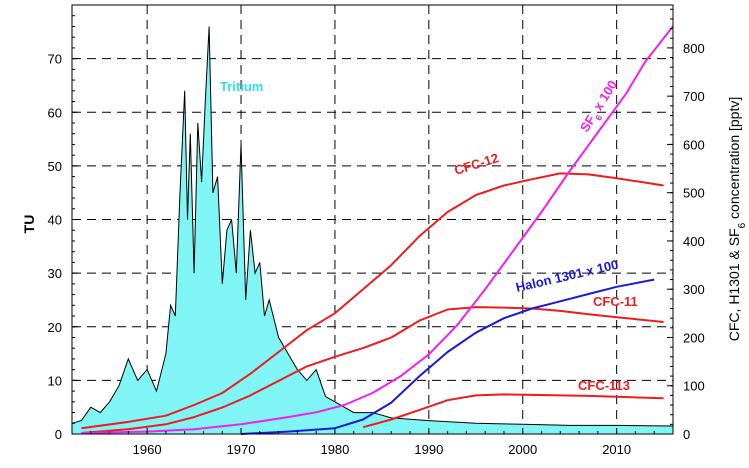 Image resolution: width=749 pixels, height=468 pixels. What do you see at coordinates (616, 449) in the screenshot?
I see `x-tick-label: 2010` at bounding box center [616, 449].